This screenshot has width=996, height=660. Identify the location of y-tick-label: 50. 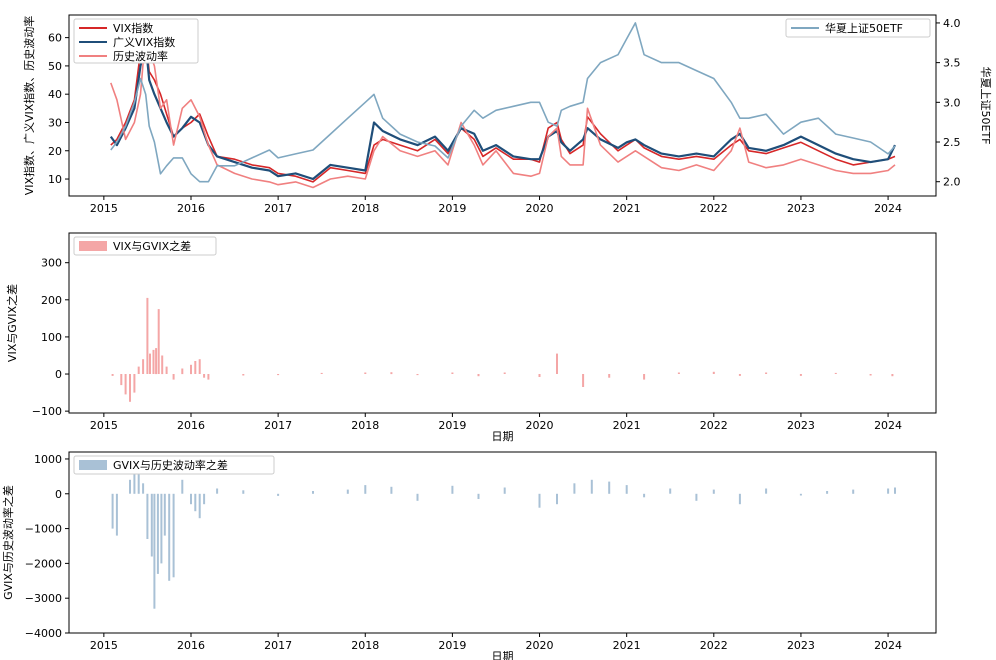
(55, 66).